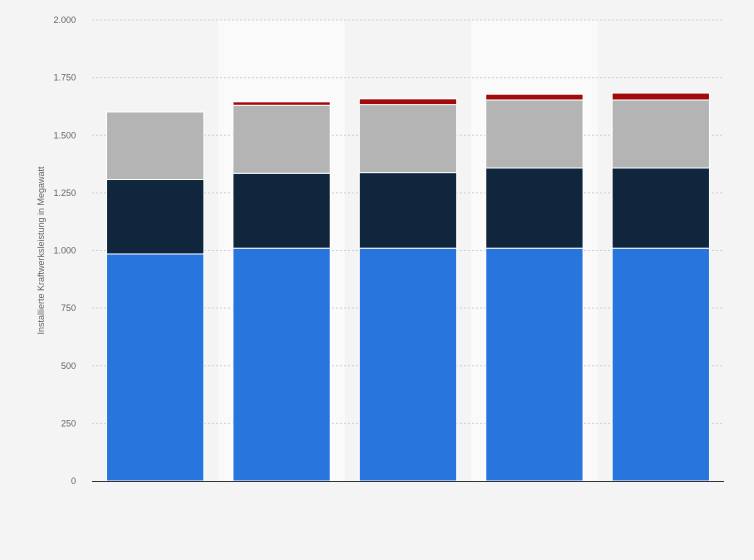 This screenshot has width=754, height=560. Describe the element at coordinates (68, 423) in the screenshot. I see `y-tick-label: 250` at that location.